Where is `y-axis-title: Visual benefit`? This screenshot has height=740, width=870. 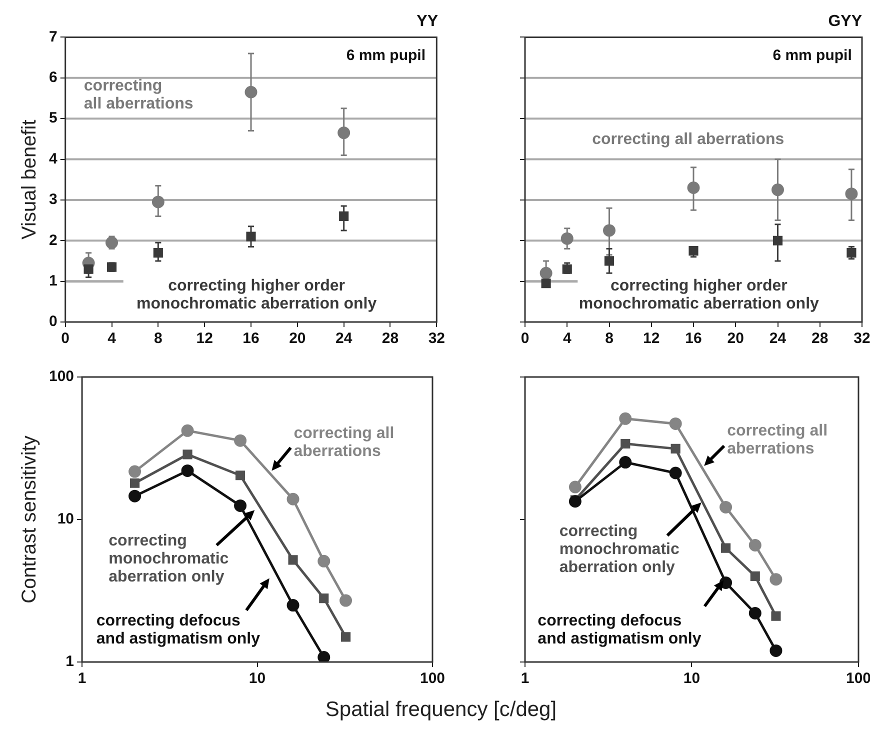
y-axis-title: Visual benefit is located at coordinates (29, 179).